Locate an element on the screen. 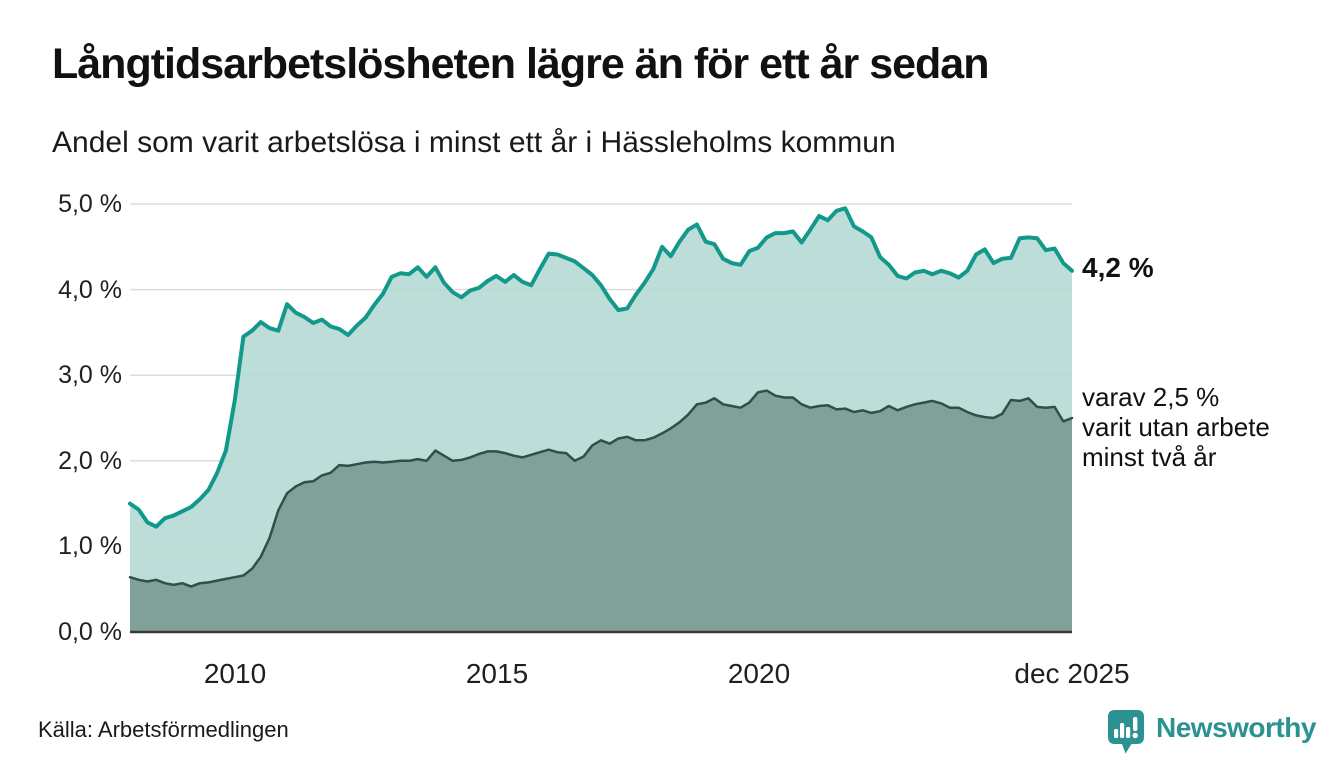  x-tick-label: dec 2025 is located at coordinates (1072, 673).